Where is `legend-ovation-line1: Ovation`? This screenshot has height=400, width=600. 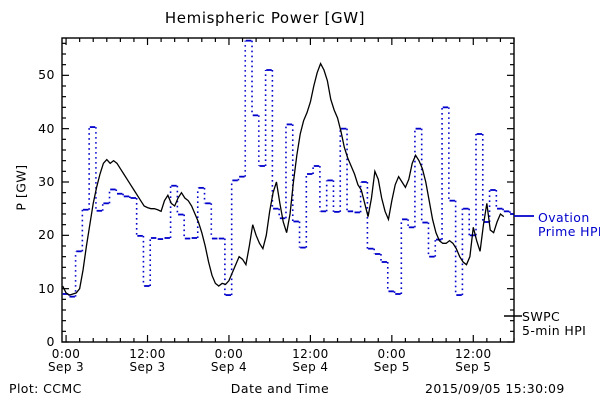
legend-ovation-line1: Ovation is located at coordinates (564, 217).